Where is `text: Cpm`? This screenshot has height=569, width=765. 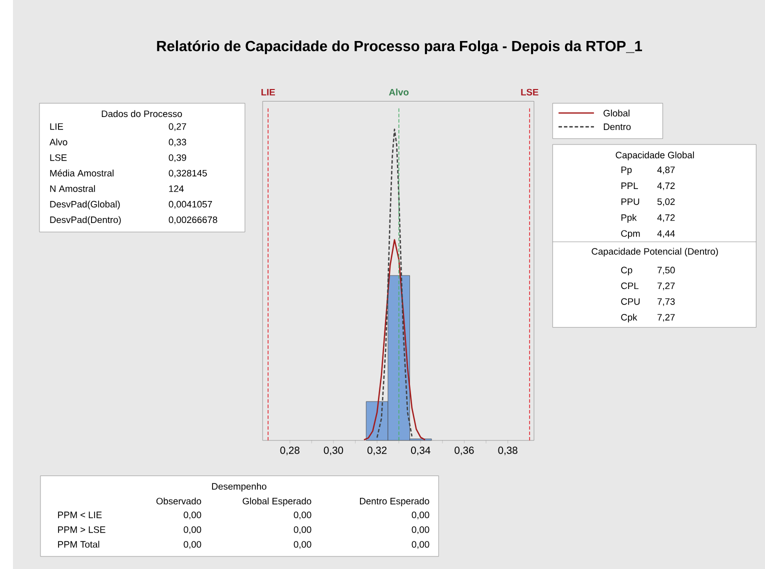 text: Cpm is located at coordinates (630, 234).